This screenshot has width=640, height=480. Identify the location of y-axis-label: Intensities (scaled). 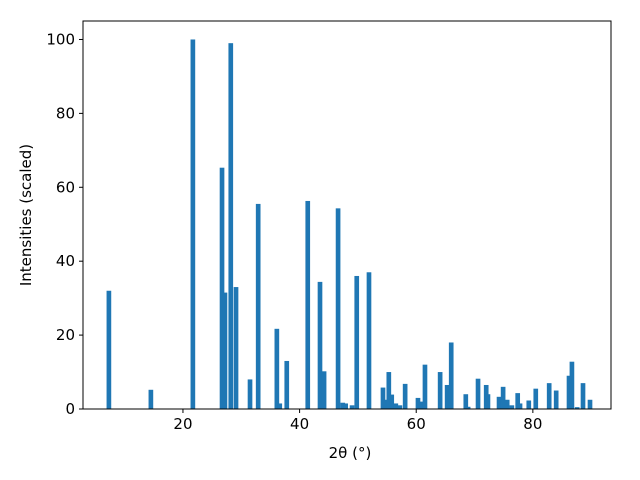
(26, 215).